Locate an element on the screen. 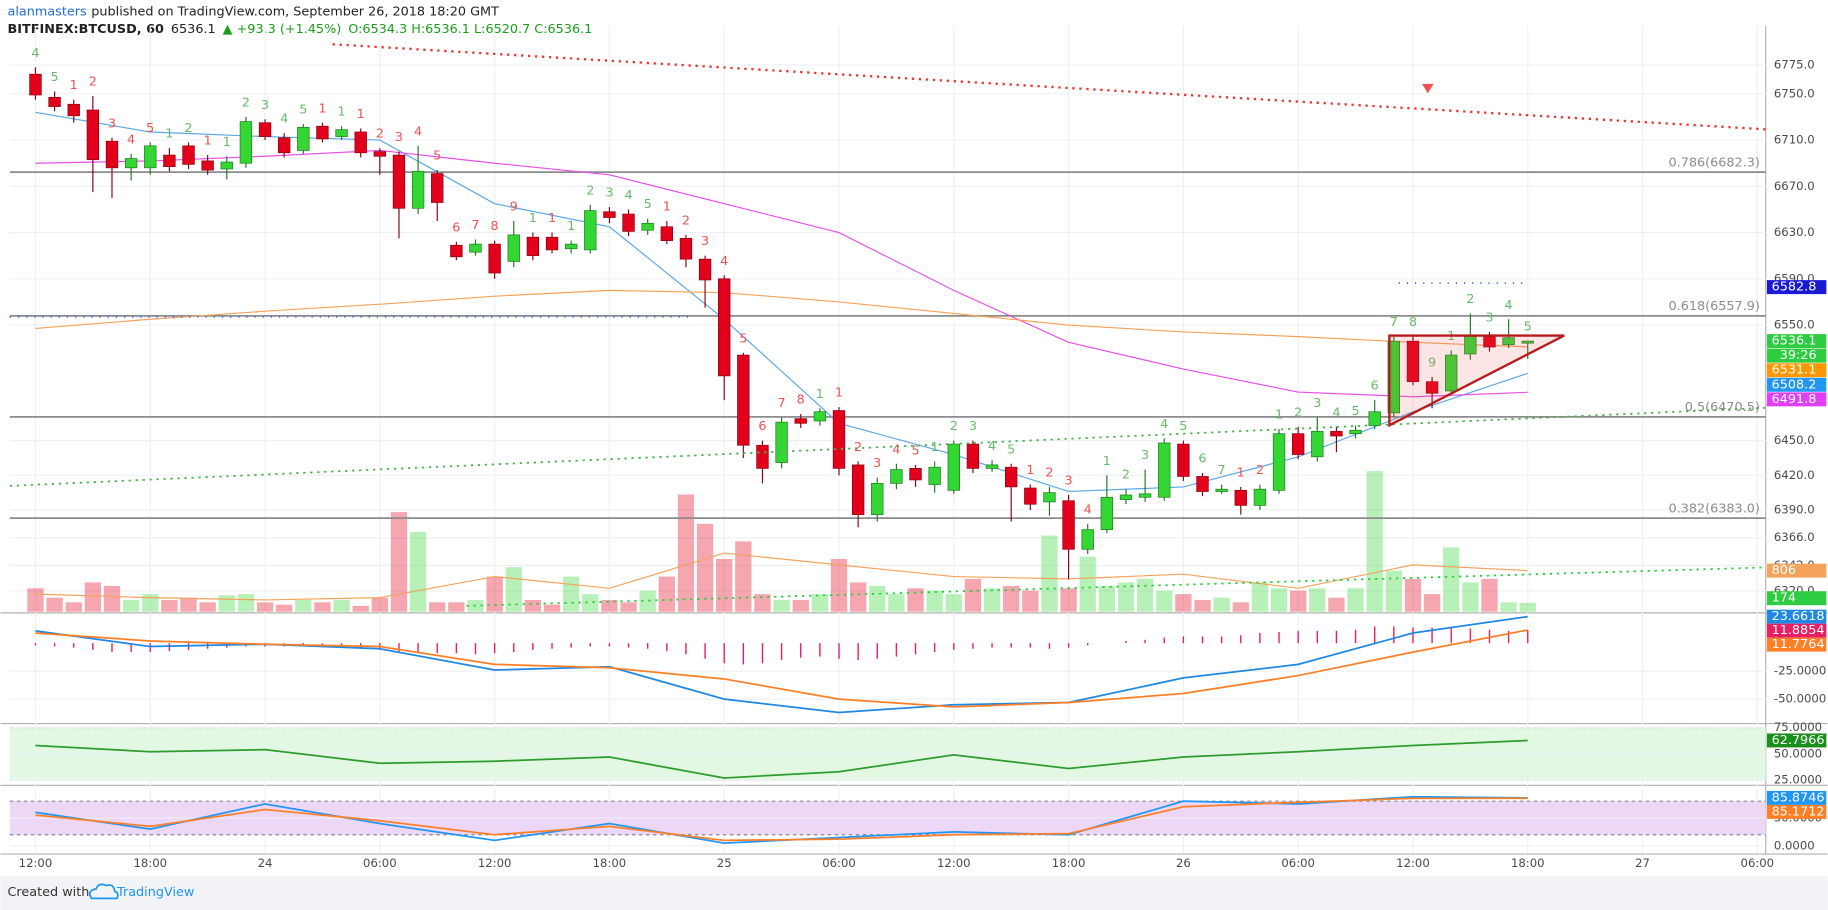  indicator-badge-label: 62.7966 is located at coordinates (1798, 740).